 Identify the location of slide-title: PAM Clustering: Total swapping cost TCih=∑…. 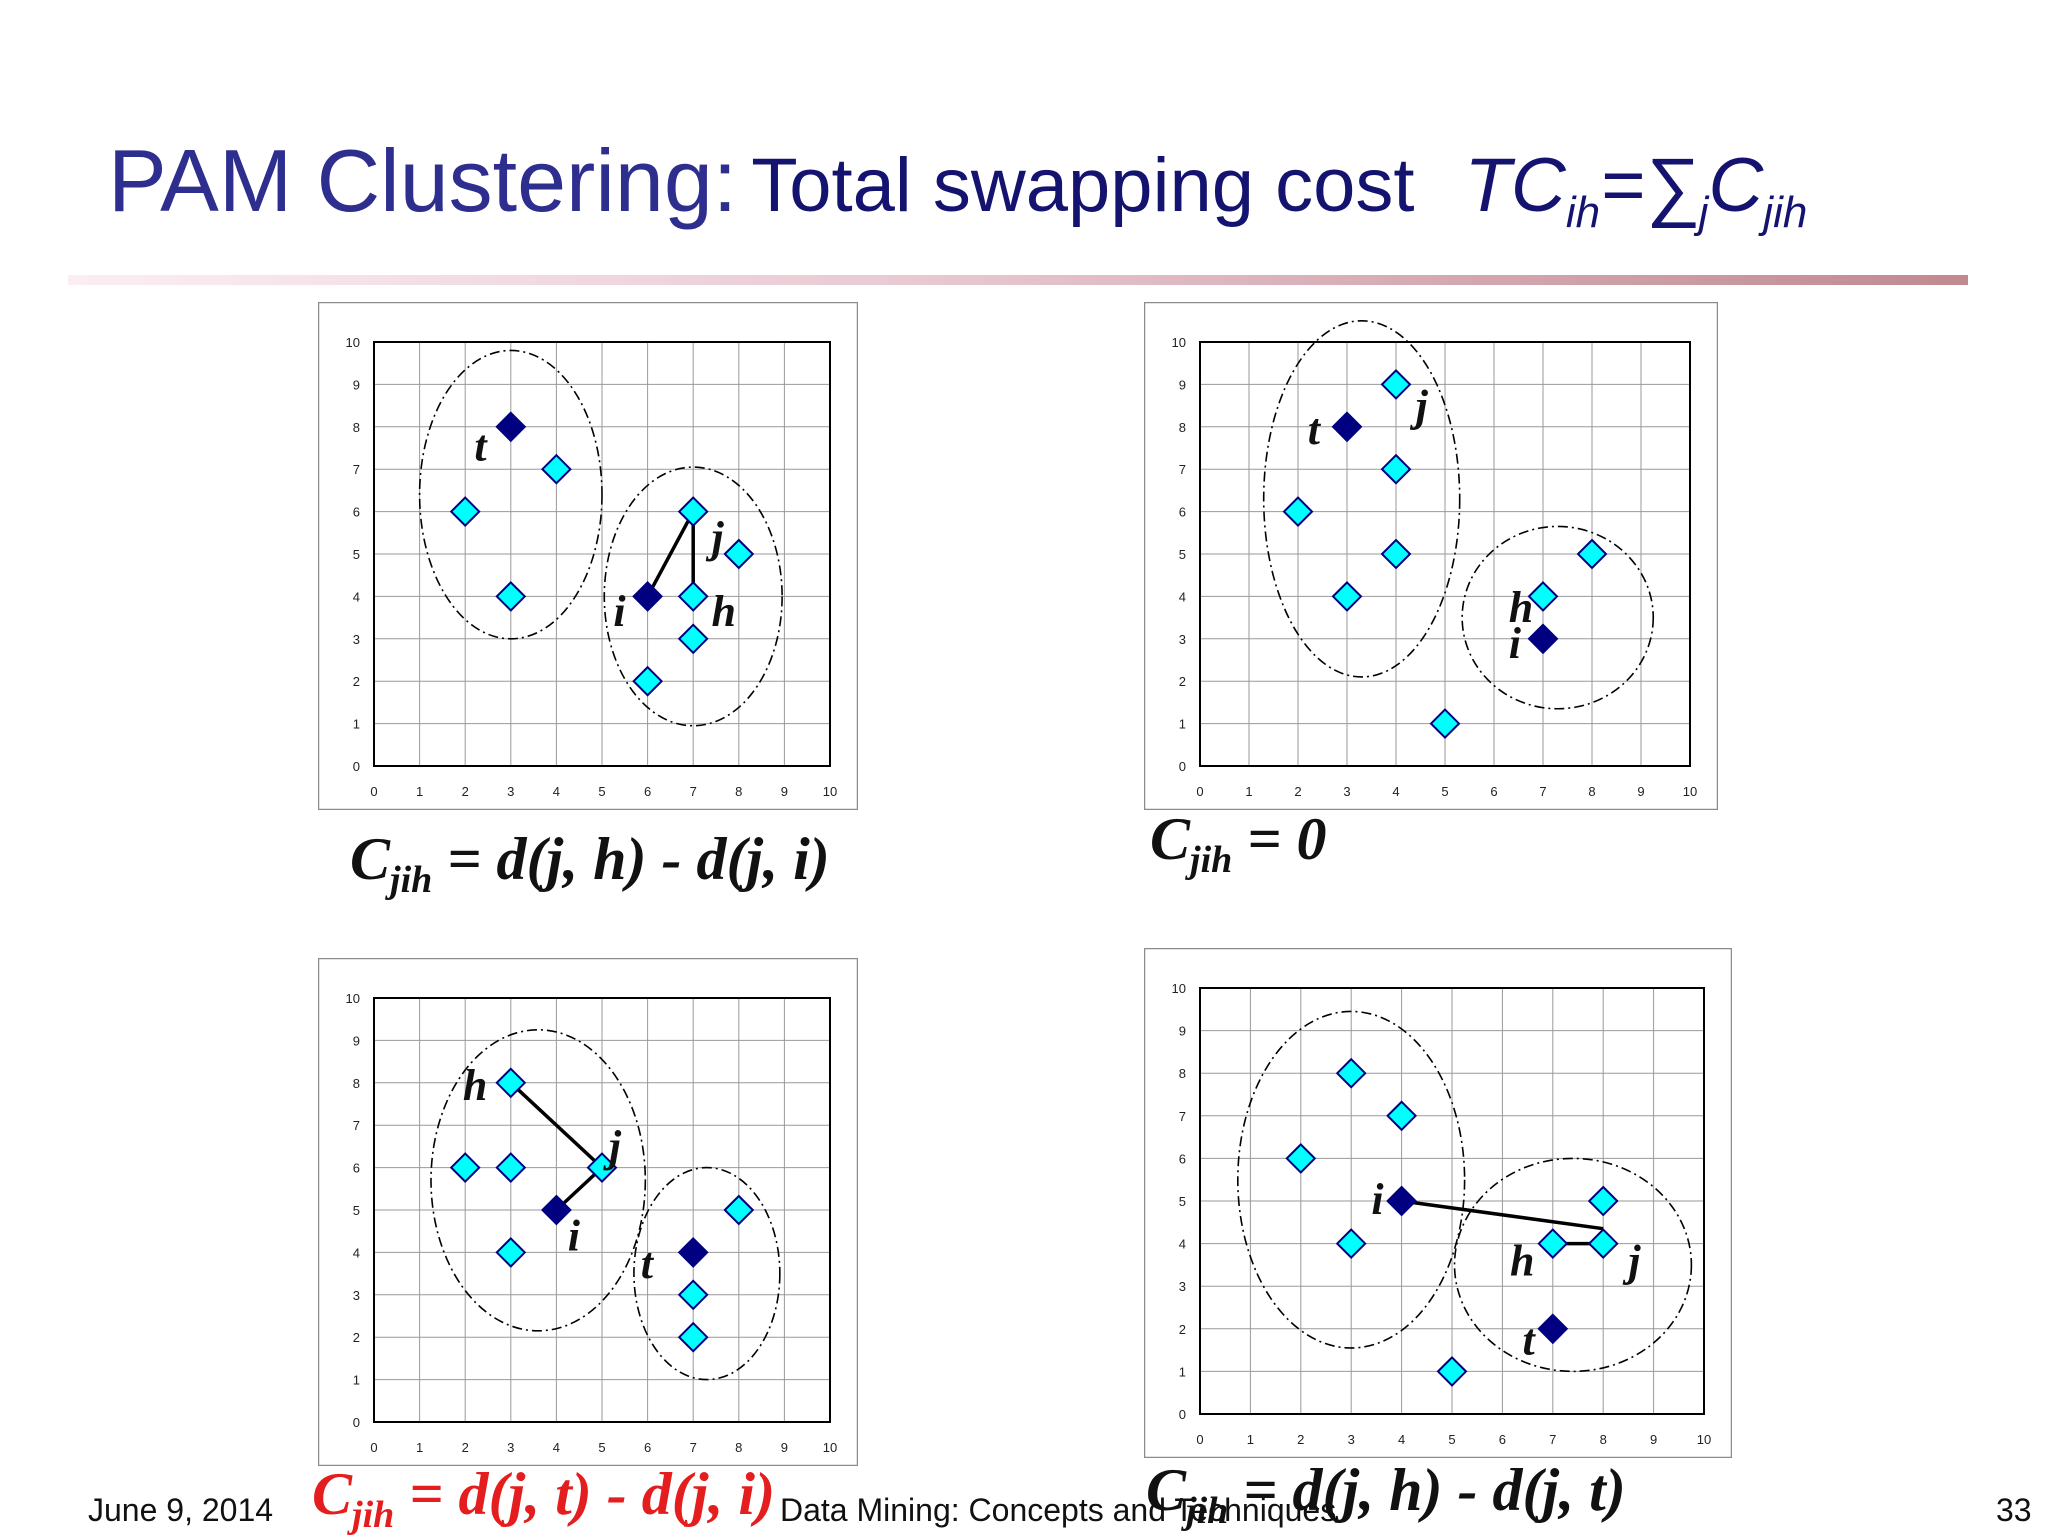
(957, 184).